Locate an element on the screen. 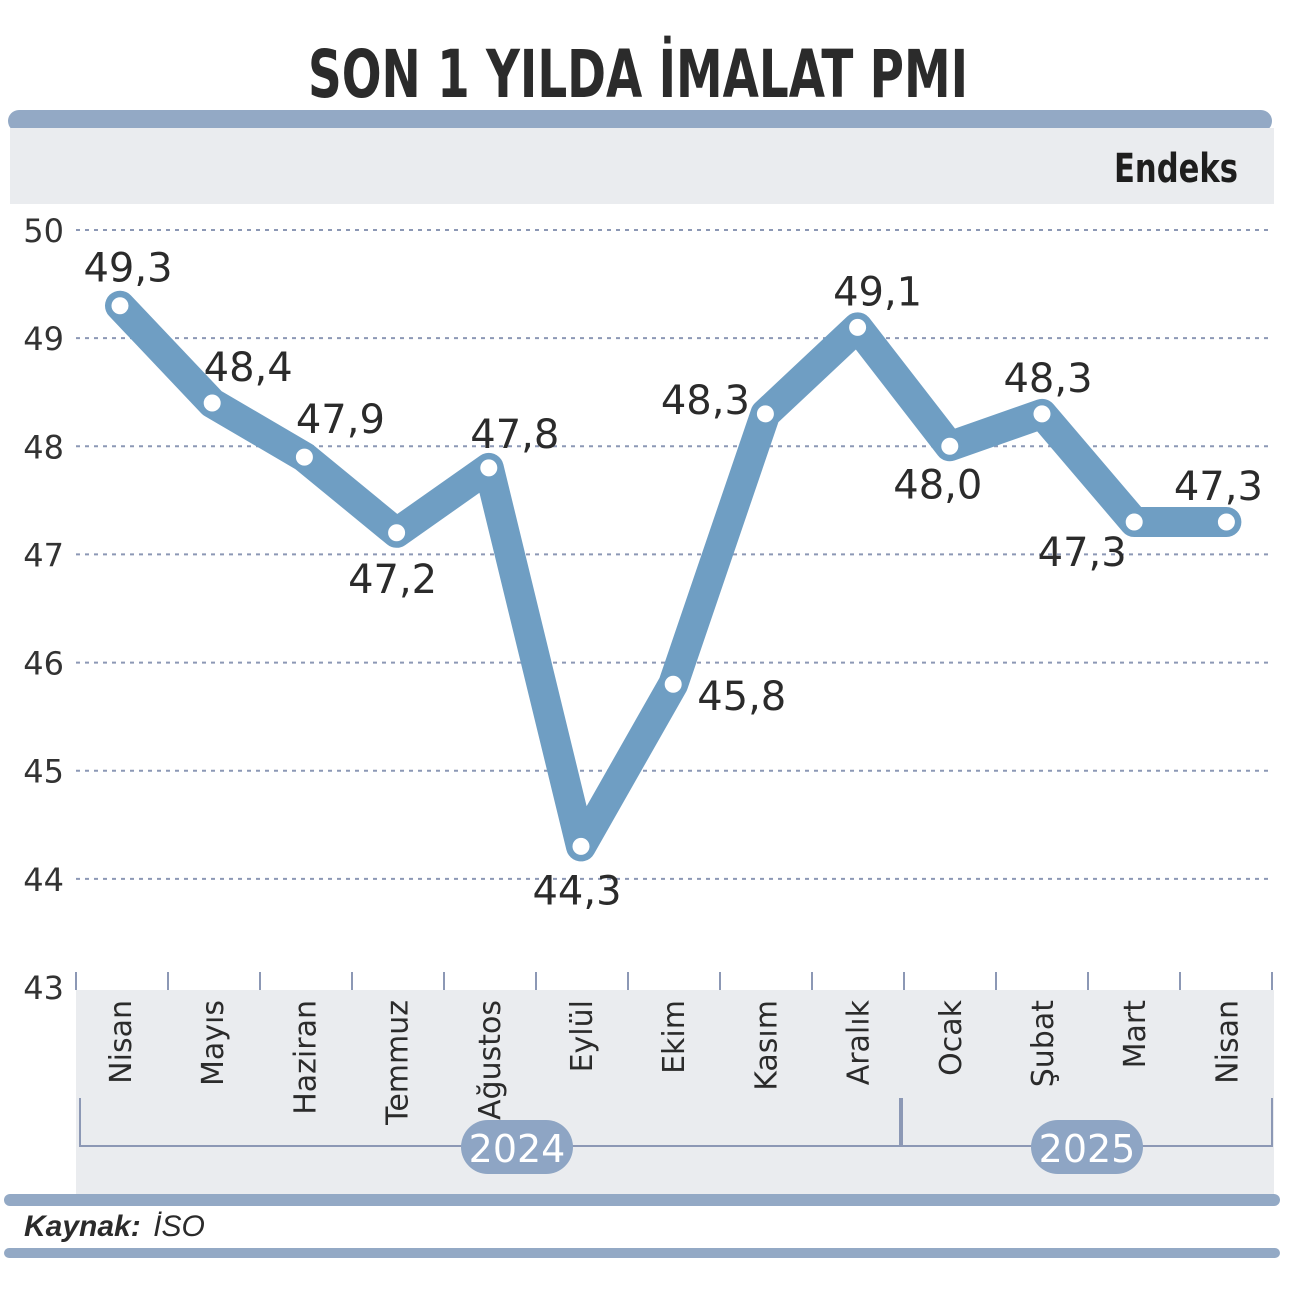  data-label: 48,4 is located at coordinates (248, 368).